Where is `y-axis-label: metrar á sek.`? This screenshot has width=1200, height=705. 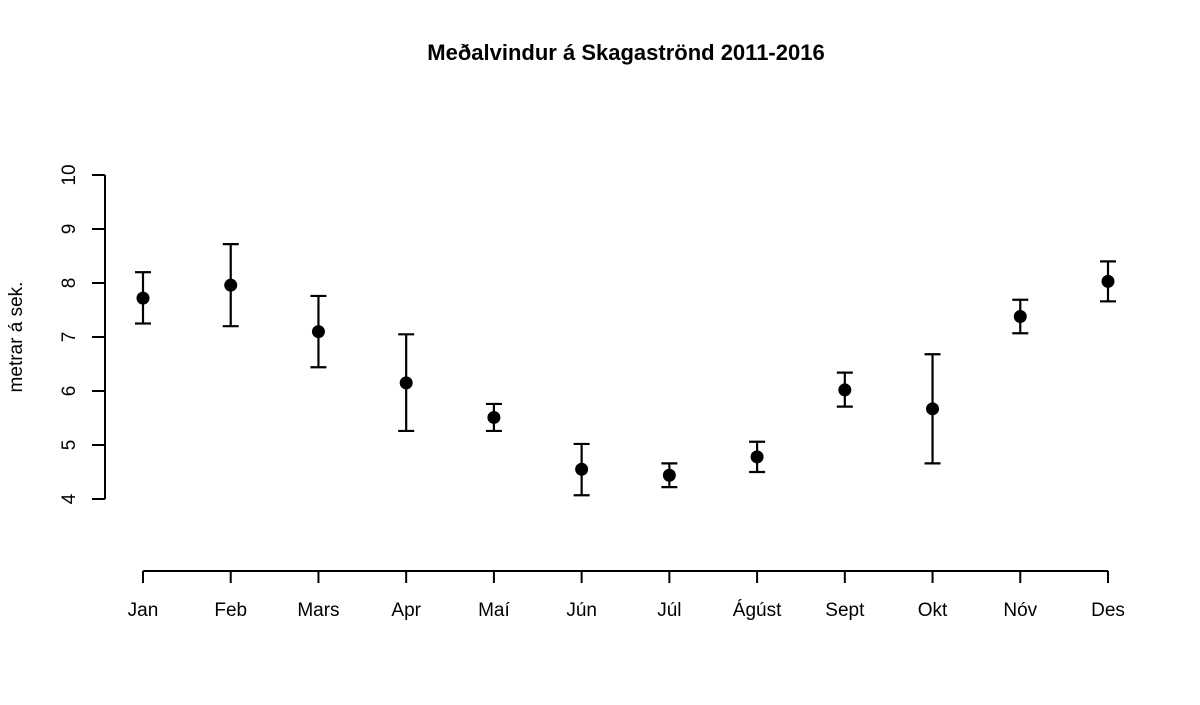
y-axis-label: metrar á sek. is located at coordinates (16, 337).